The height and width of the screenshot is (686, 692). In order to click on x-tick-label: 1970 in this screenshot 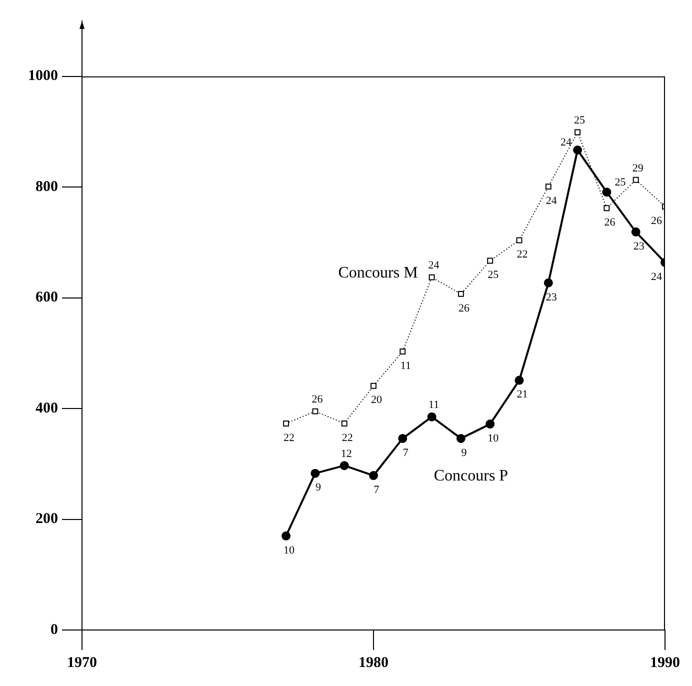, I will do `click(82, 662)`.